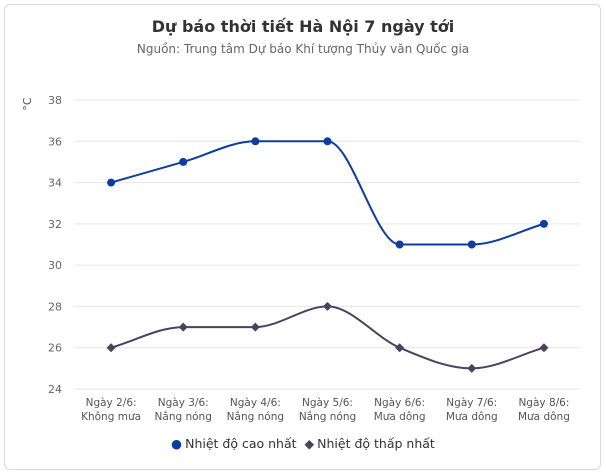 This screenshot has width=606, height=475. Describe the element at coordinates (327, 410) in the screenshot. I see `x-tick-label: Ngày 5/6: Nắng nóng` at that location.